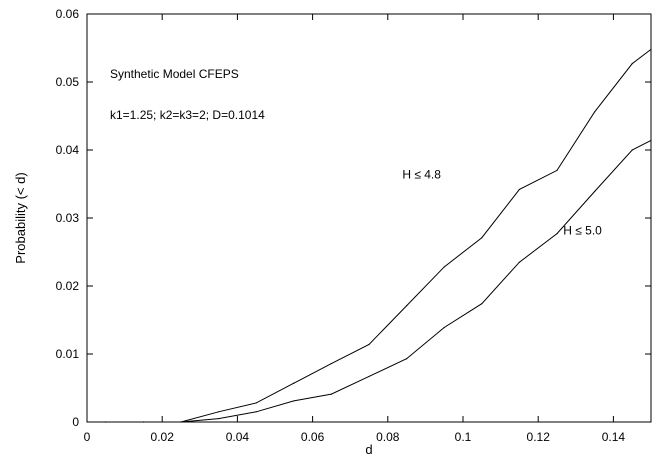  Describe the element at coordinates (163, 437) in the screenshot. I see `x-tick-label: 0.02` at that location.